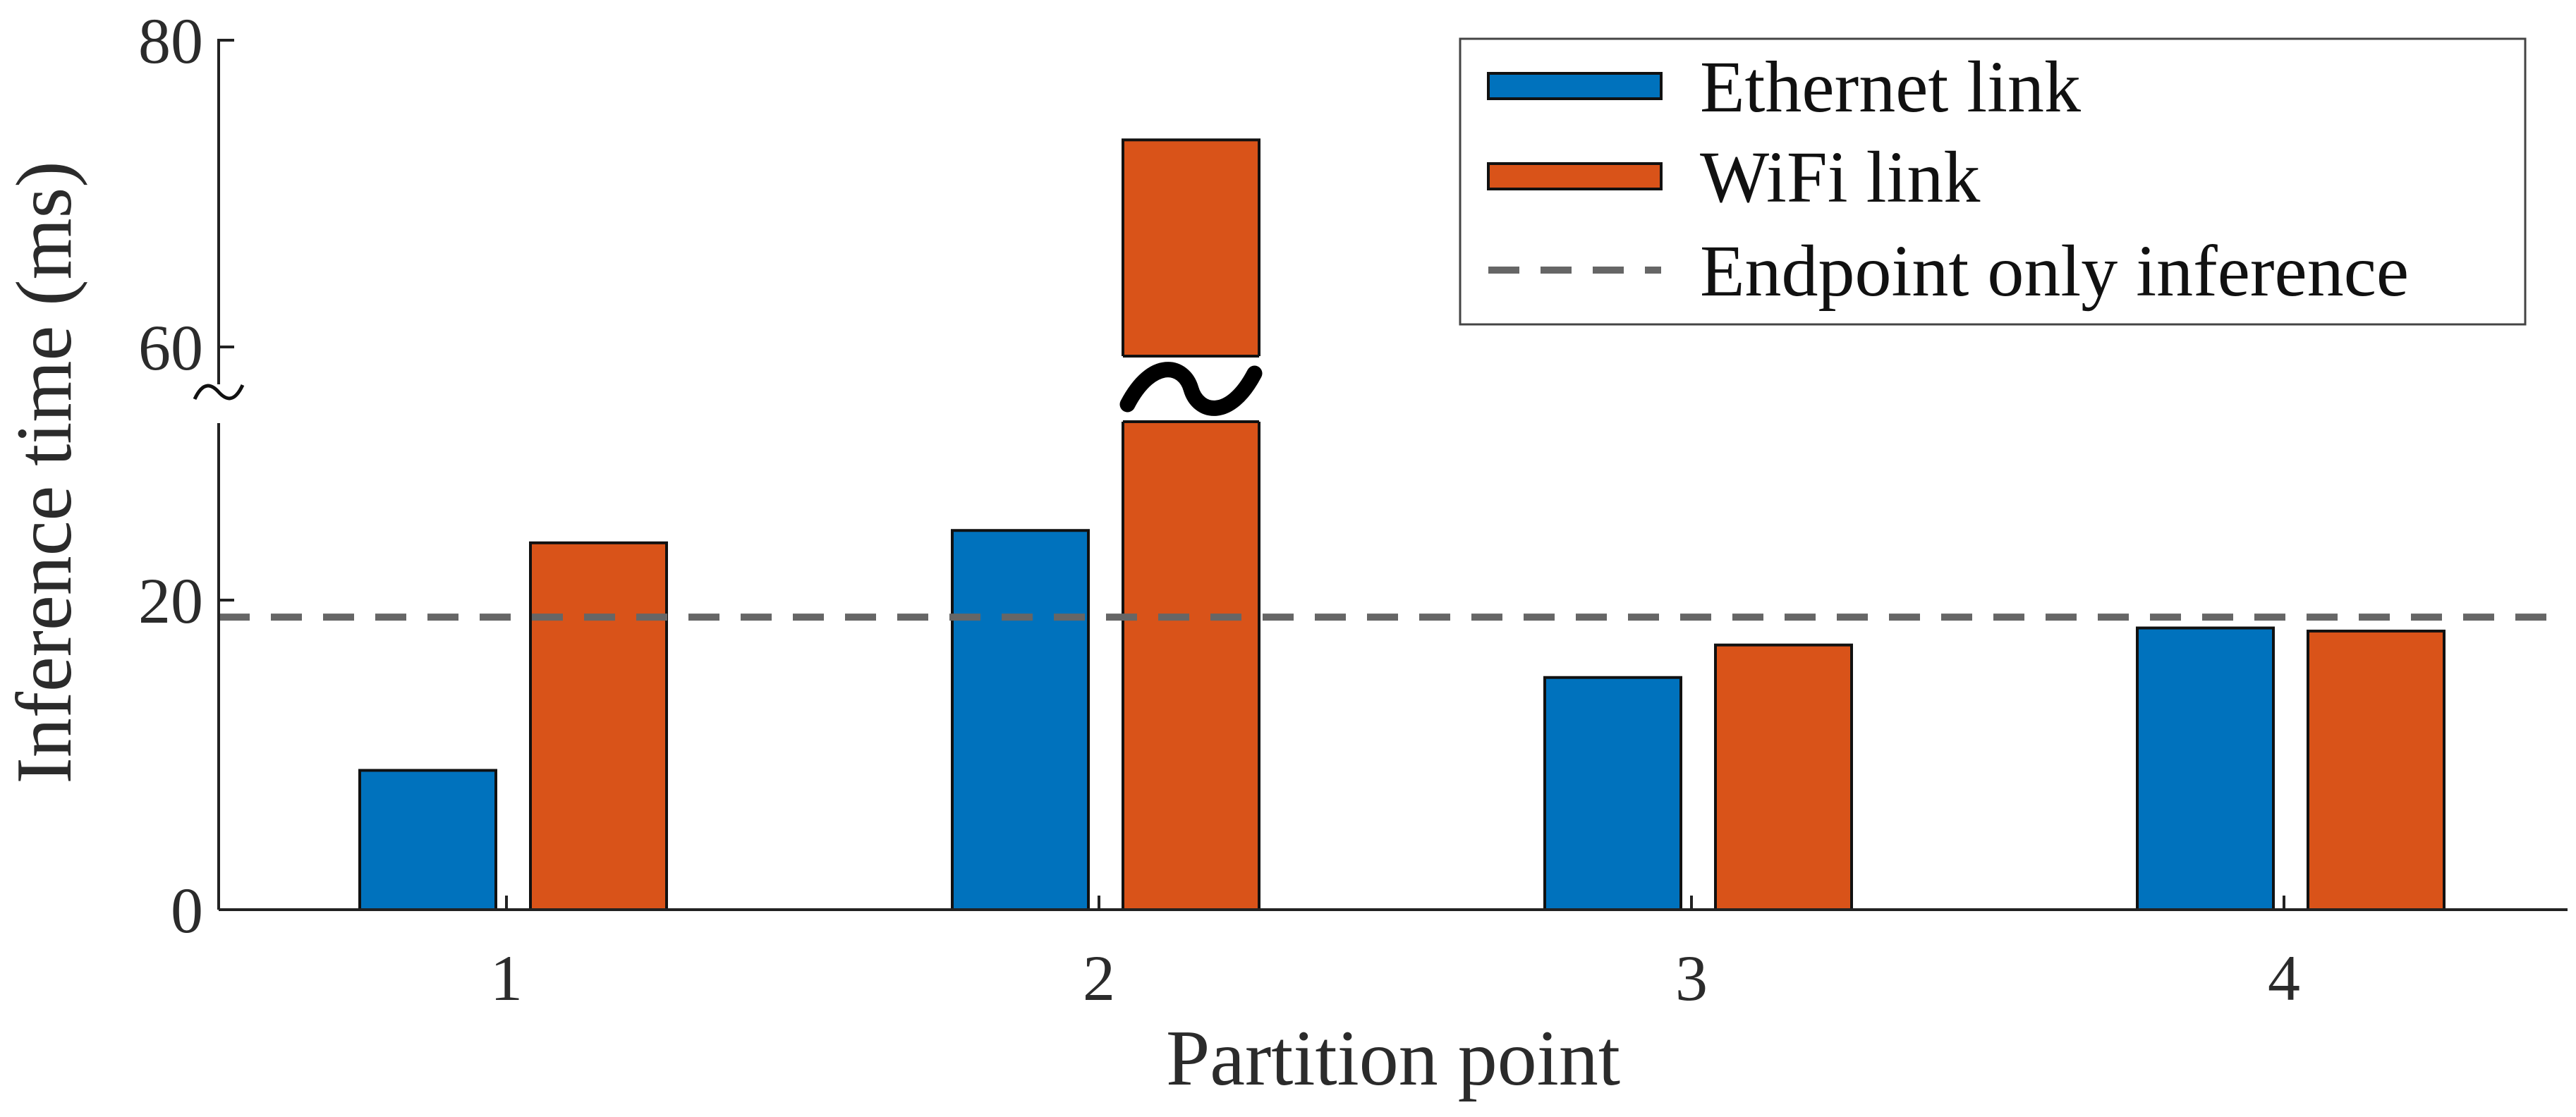 The image size is (2576, 1117). Describe the element at coordinates (507, 978) in the screenshot. I see `x-tick-label-1: 1` at that location.